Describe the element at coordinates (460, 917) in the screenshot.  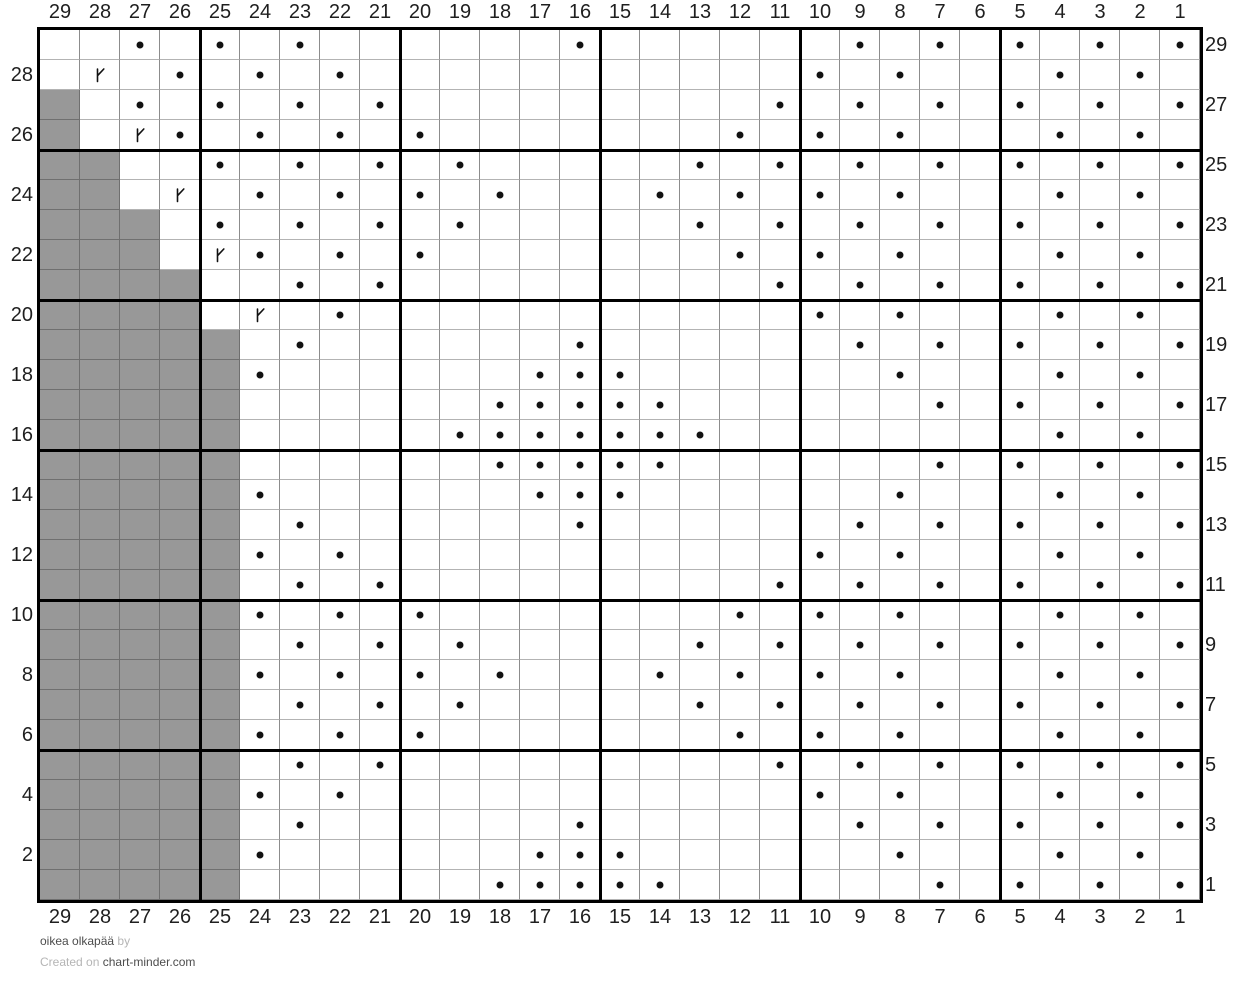
I see `col-label-bottom: 19` at that location.